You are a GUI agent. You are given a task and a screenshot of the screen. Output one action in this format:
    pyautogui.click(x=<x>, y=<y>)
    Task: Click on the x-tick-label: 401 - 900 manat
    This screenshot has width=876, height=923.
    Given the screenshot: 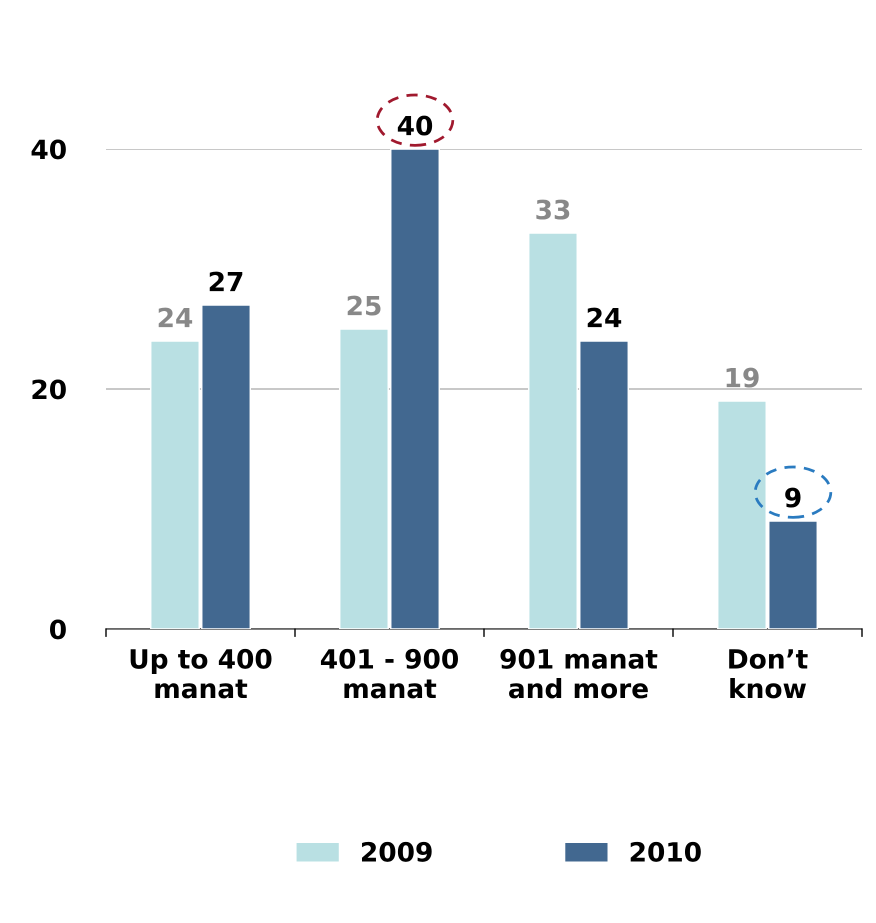 What is the action you would take?
    pyautogui.click(x=389, y=673)
    